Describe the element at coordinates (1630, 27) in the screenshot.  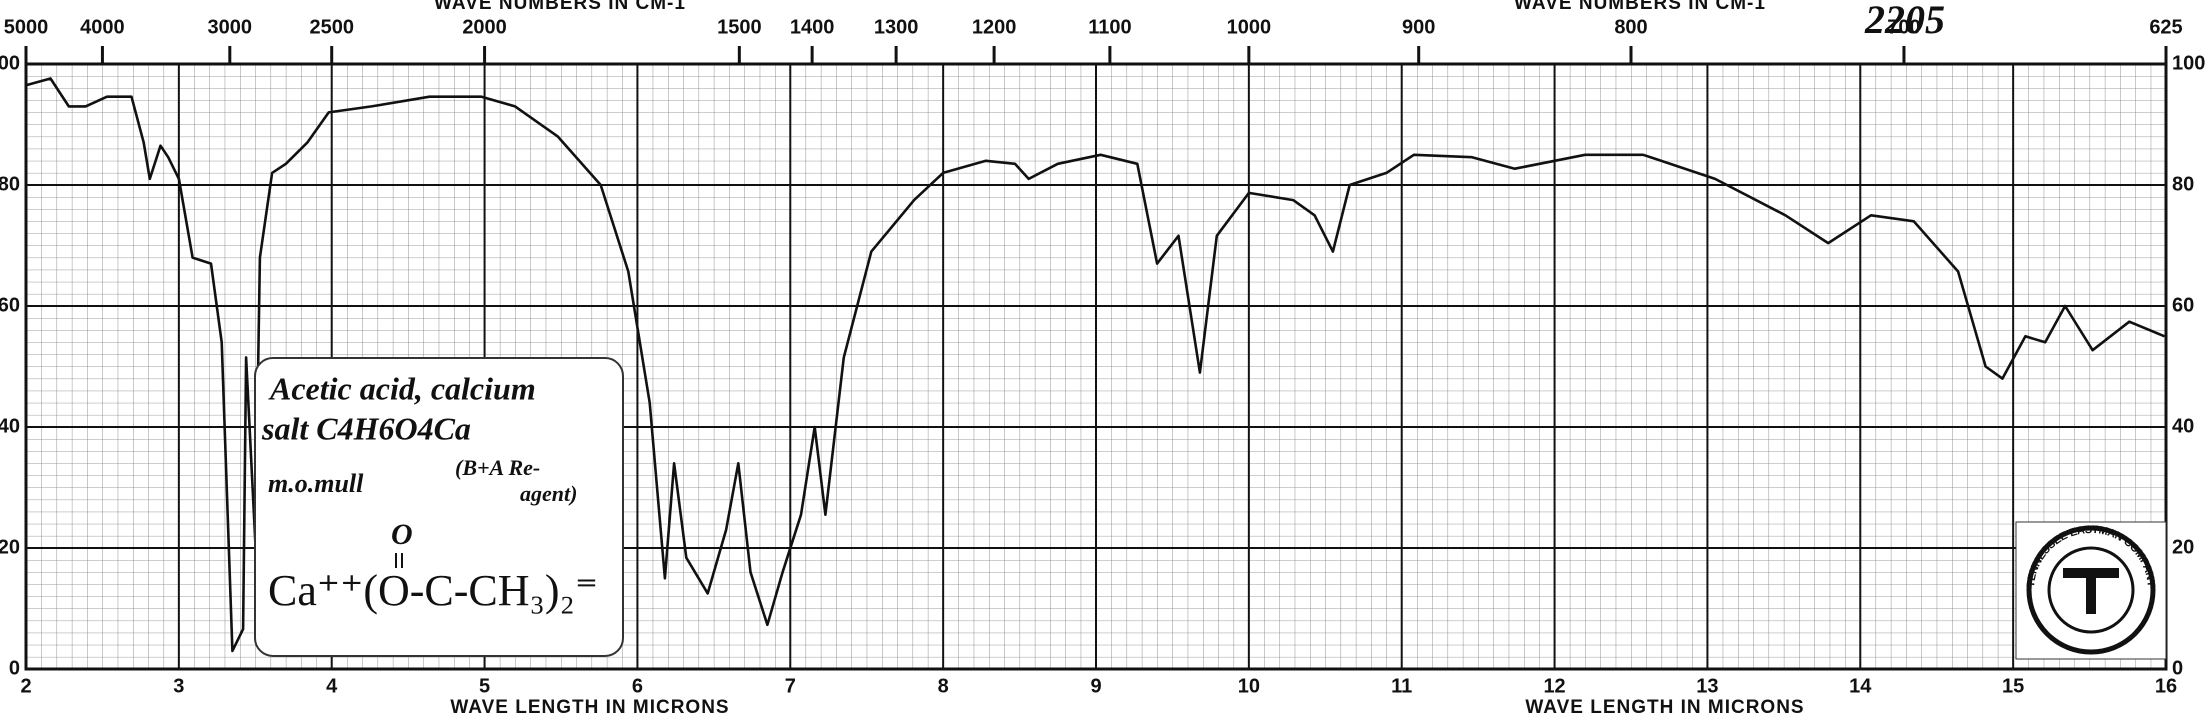
I see `x2-tick-label: 800` at that location.